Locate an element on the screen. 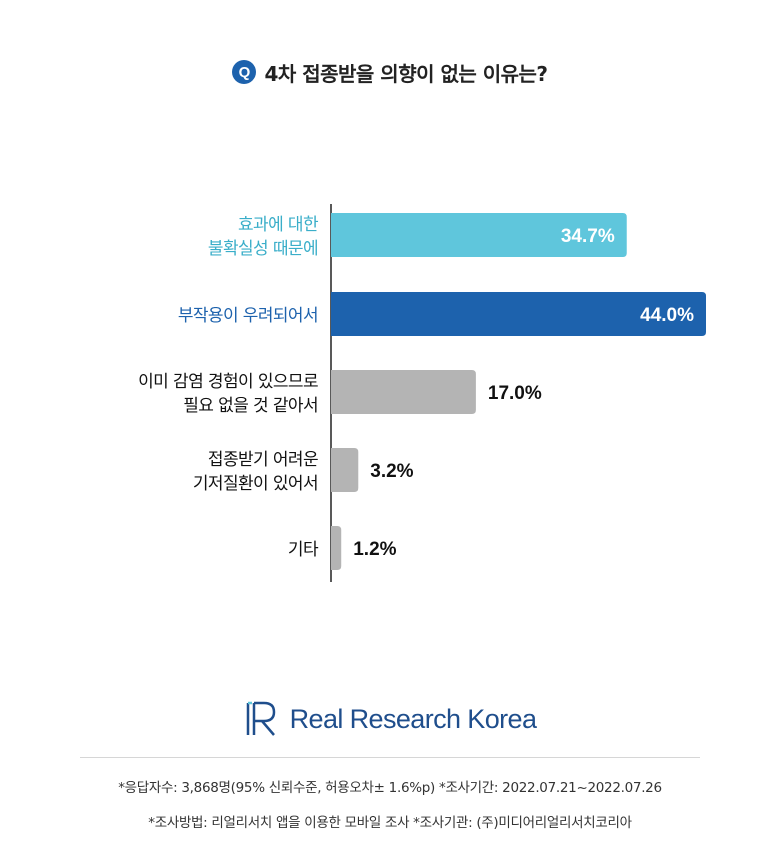  brand-logo: Real Research Korea is located at coordinates (390, 719).